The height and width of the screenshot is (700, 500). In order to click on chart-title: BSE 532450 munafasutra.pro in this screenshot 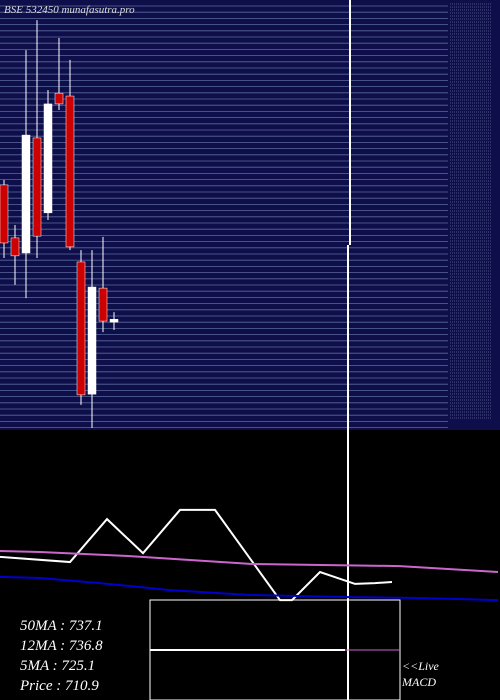, I will do `click(69, 10)`.